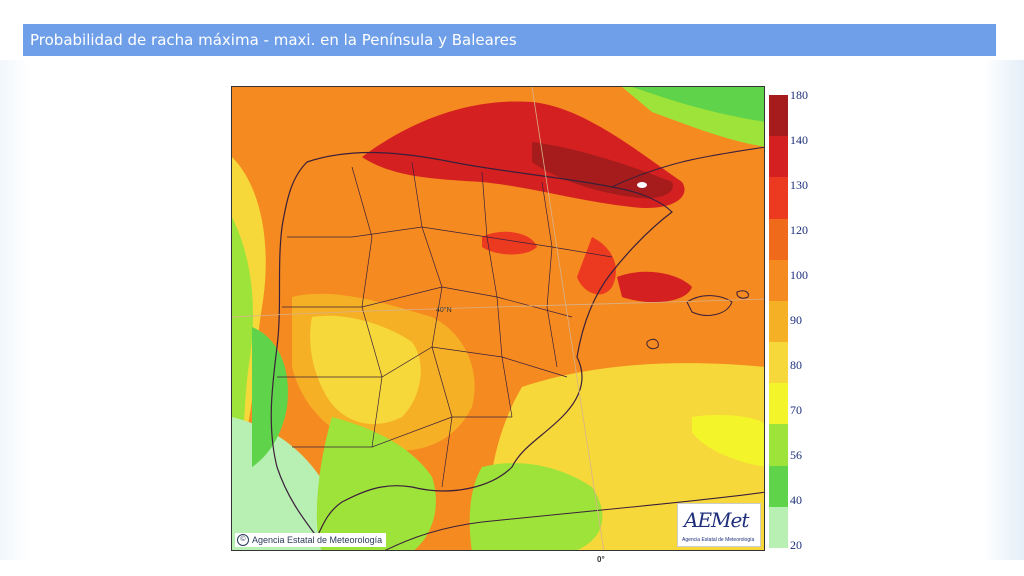 This screenshot has height=576, width=1024. I want to click on southeast-green-zone, so click(536, 506).